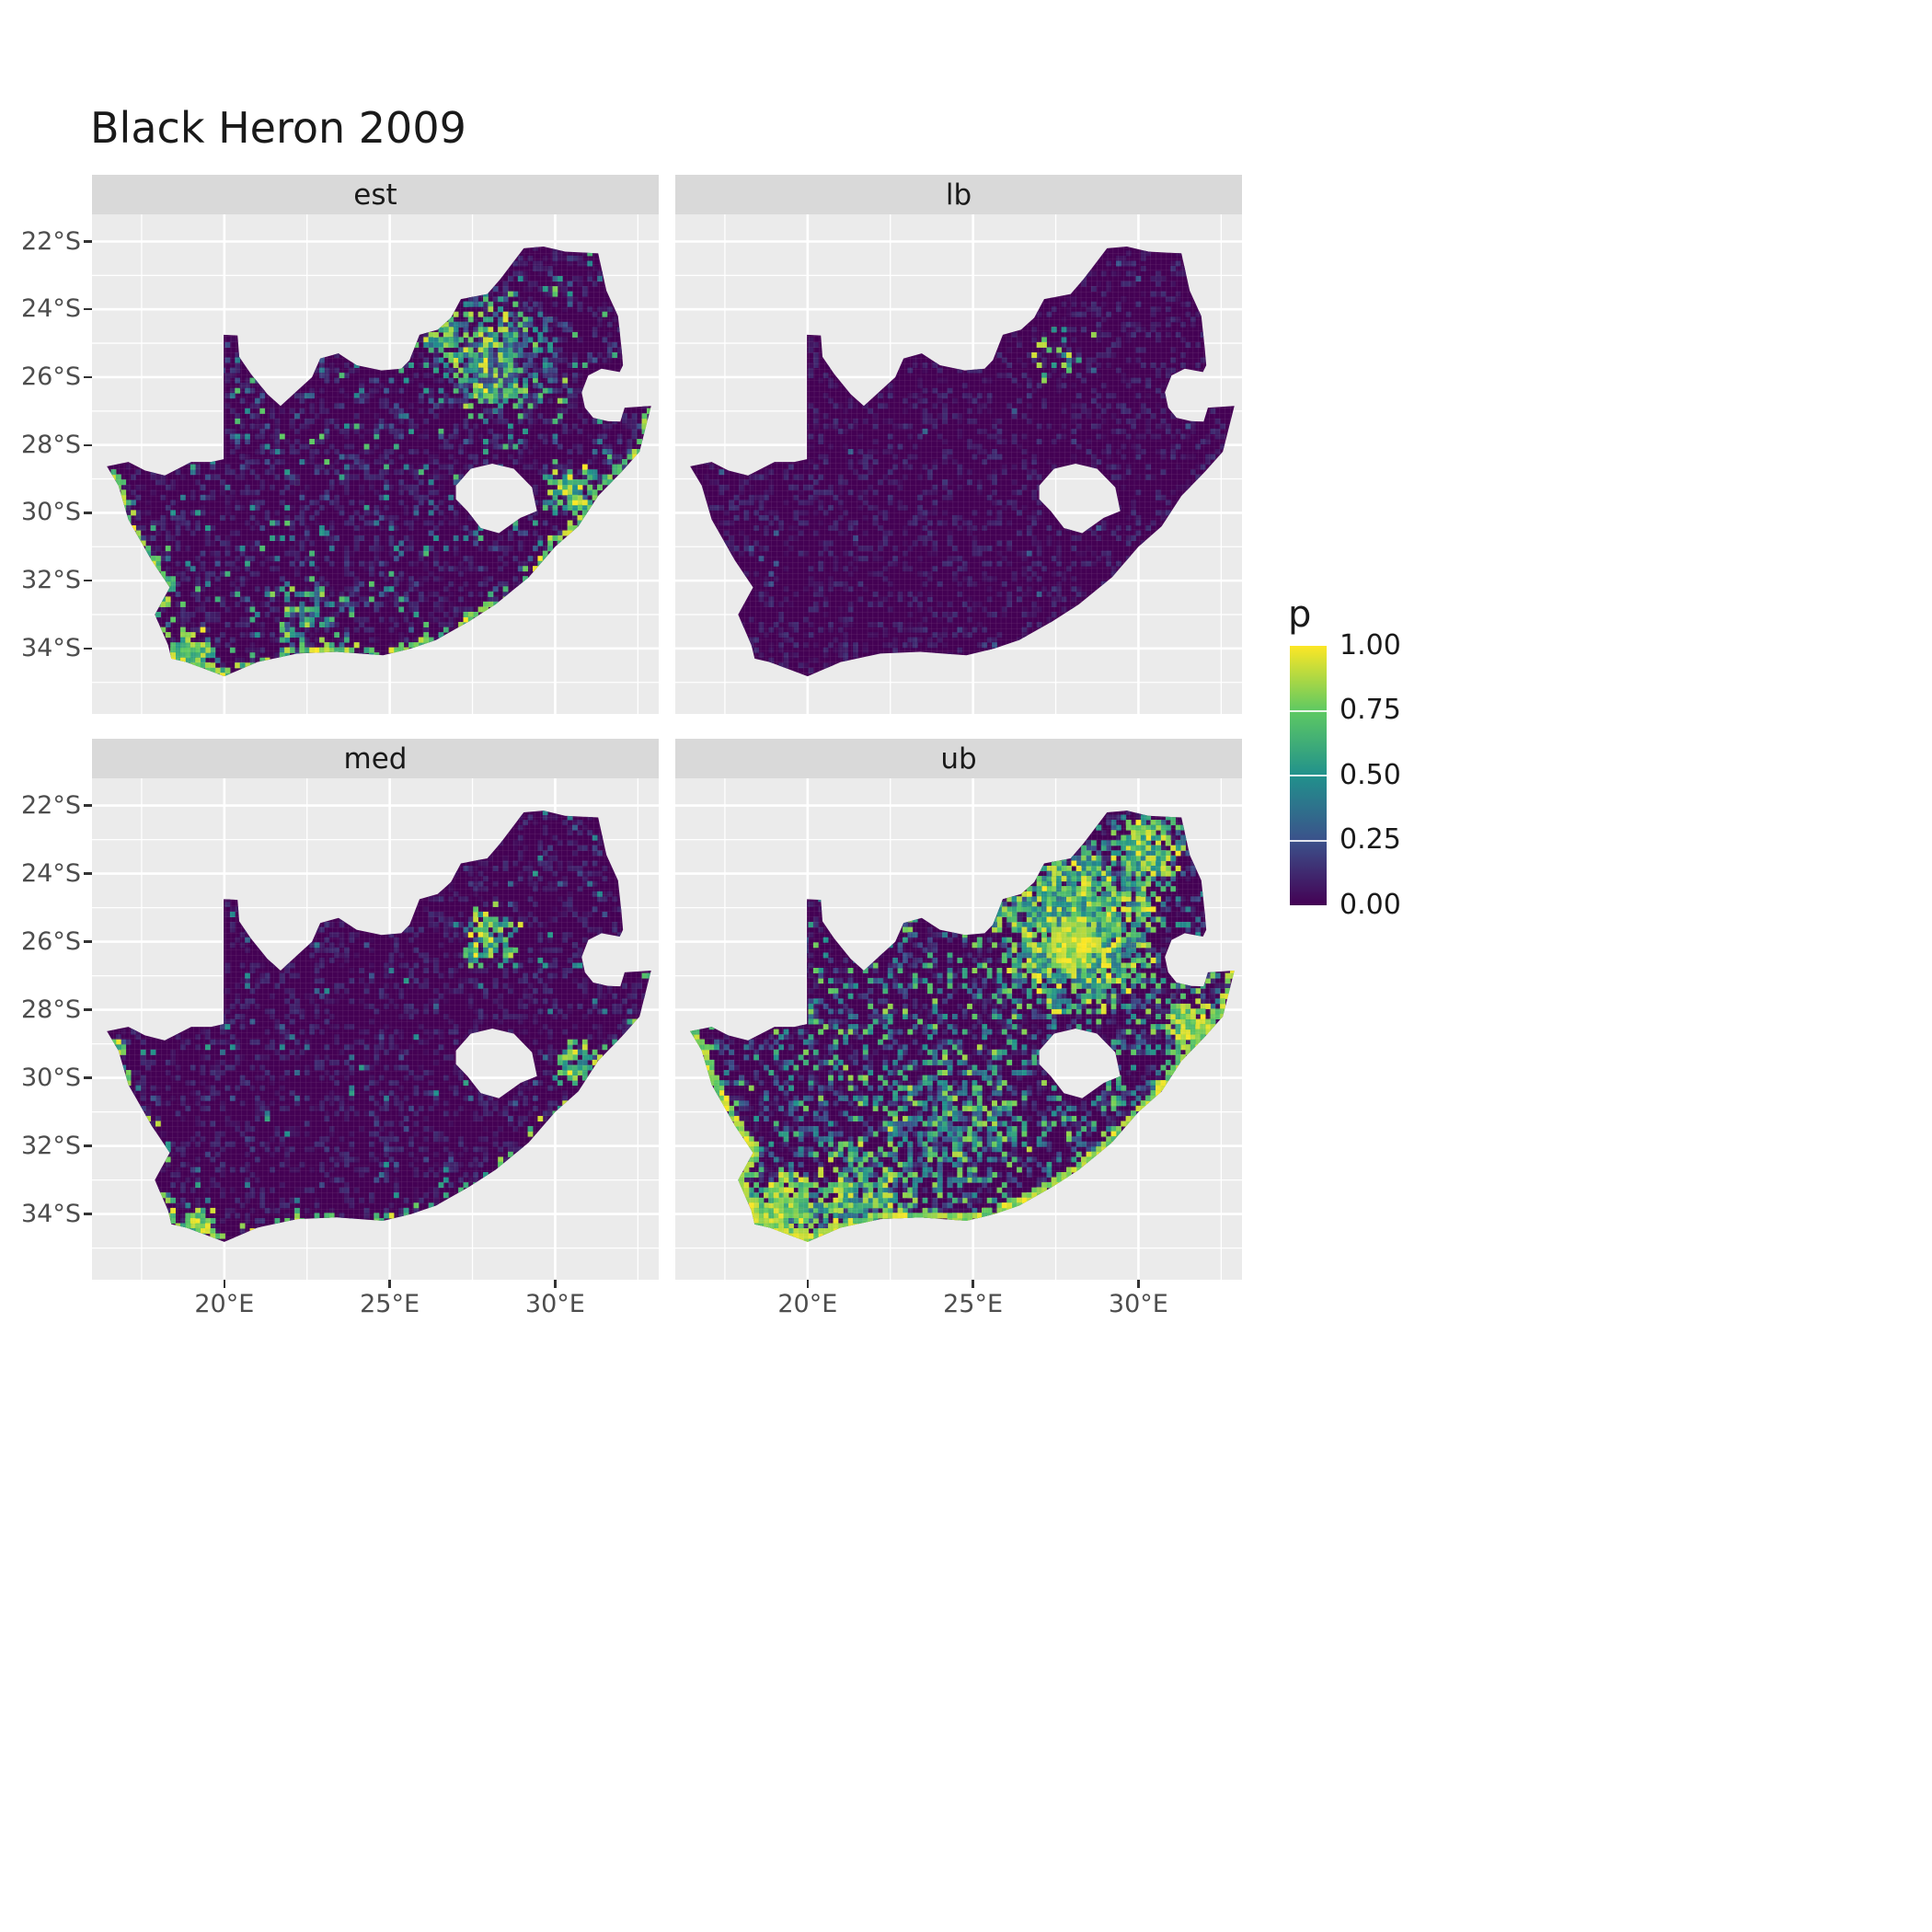 The image size is (1932, 1932). Describe the element at coordinates (375, 464) in the screenshot. I see `map-panel-est` at that location.